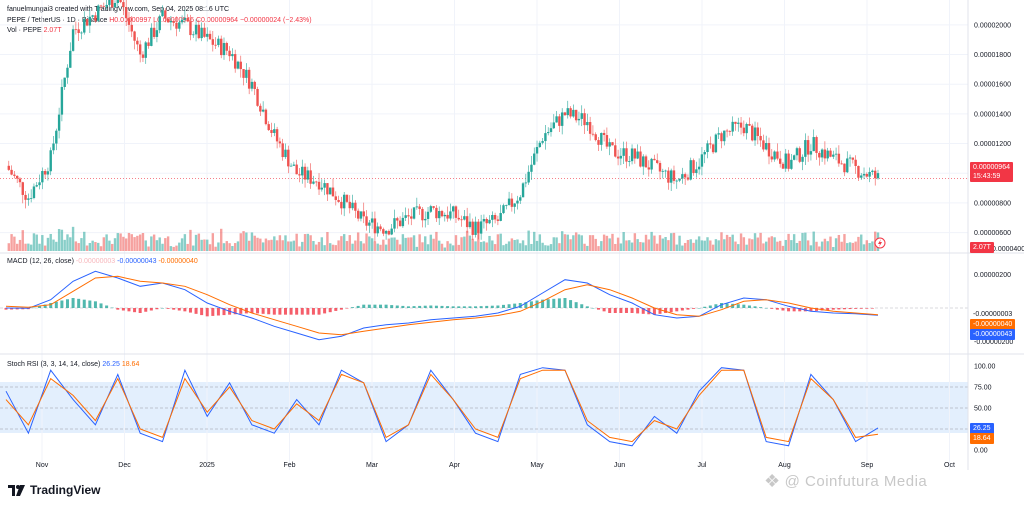 Image resolution: width=1024 pixels, height=507 pixels. What do you see at coordinates (992, 114) in the screenshot?
I see `price-tick-label: 0.00001400` at bounding box center [992, 114].